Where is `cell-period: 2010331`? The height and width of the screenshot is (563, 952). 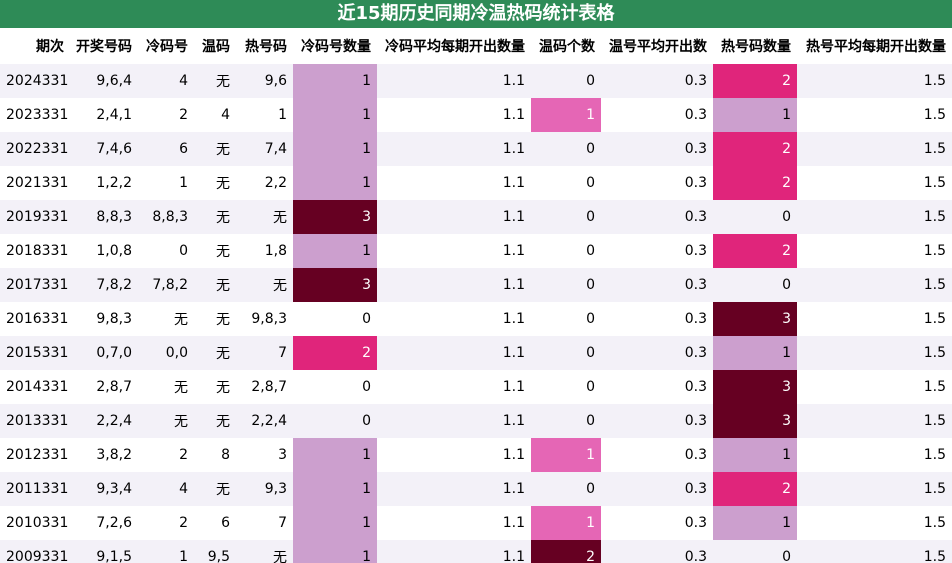 cell-period: 2010331 is located at coordinates (35, 523).